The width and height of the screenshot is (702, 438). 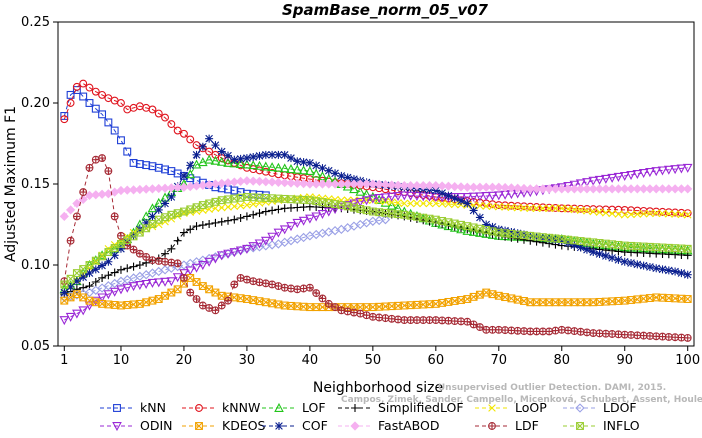 What do you see at coordinates (11, 184) in the screenshot?
I see `y-axis-label: Adjusted Maximum F1` at bounding box center [11, 184].